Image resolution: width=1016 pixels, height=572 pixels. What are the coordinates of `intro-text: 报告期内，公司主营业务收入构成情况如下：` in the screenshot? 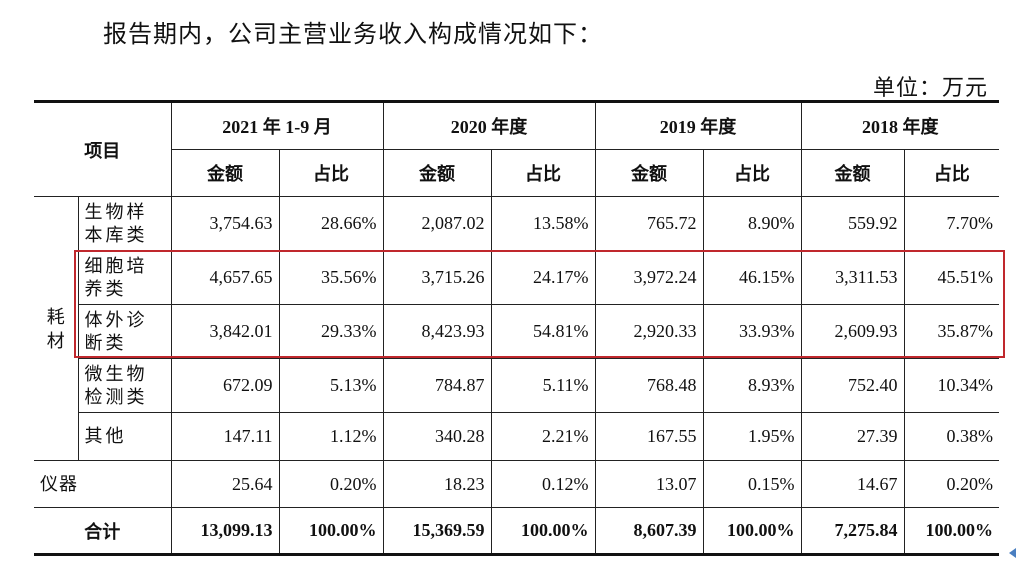 It's located at (353, 34).